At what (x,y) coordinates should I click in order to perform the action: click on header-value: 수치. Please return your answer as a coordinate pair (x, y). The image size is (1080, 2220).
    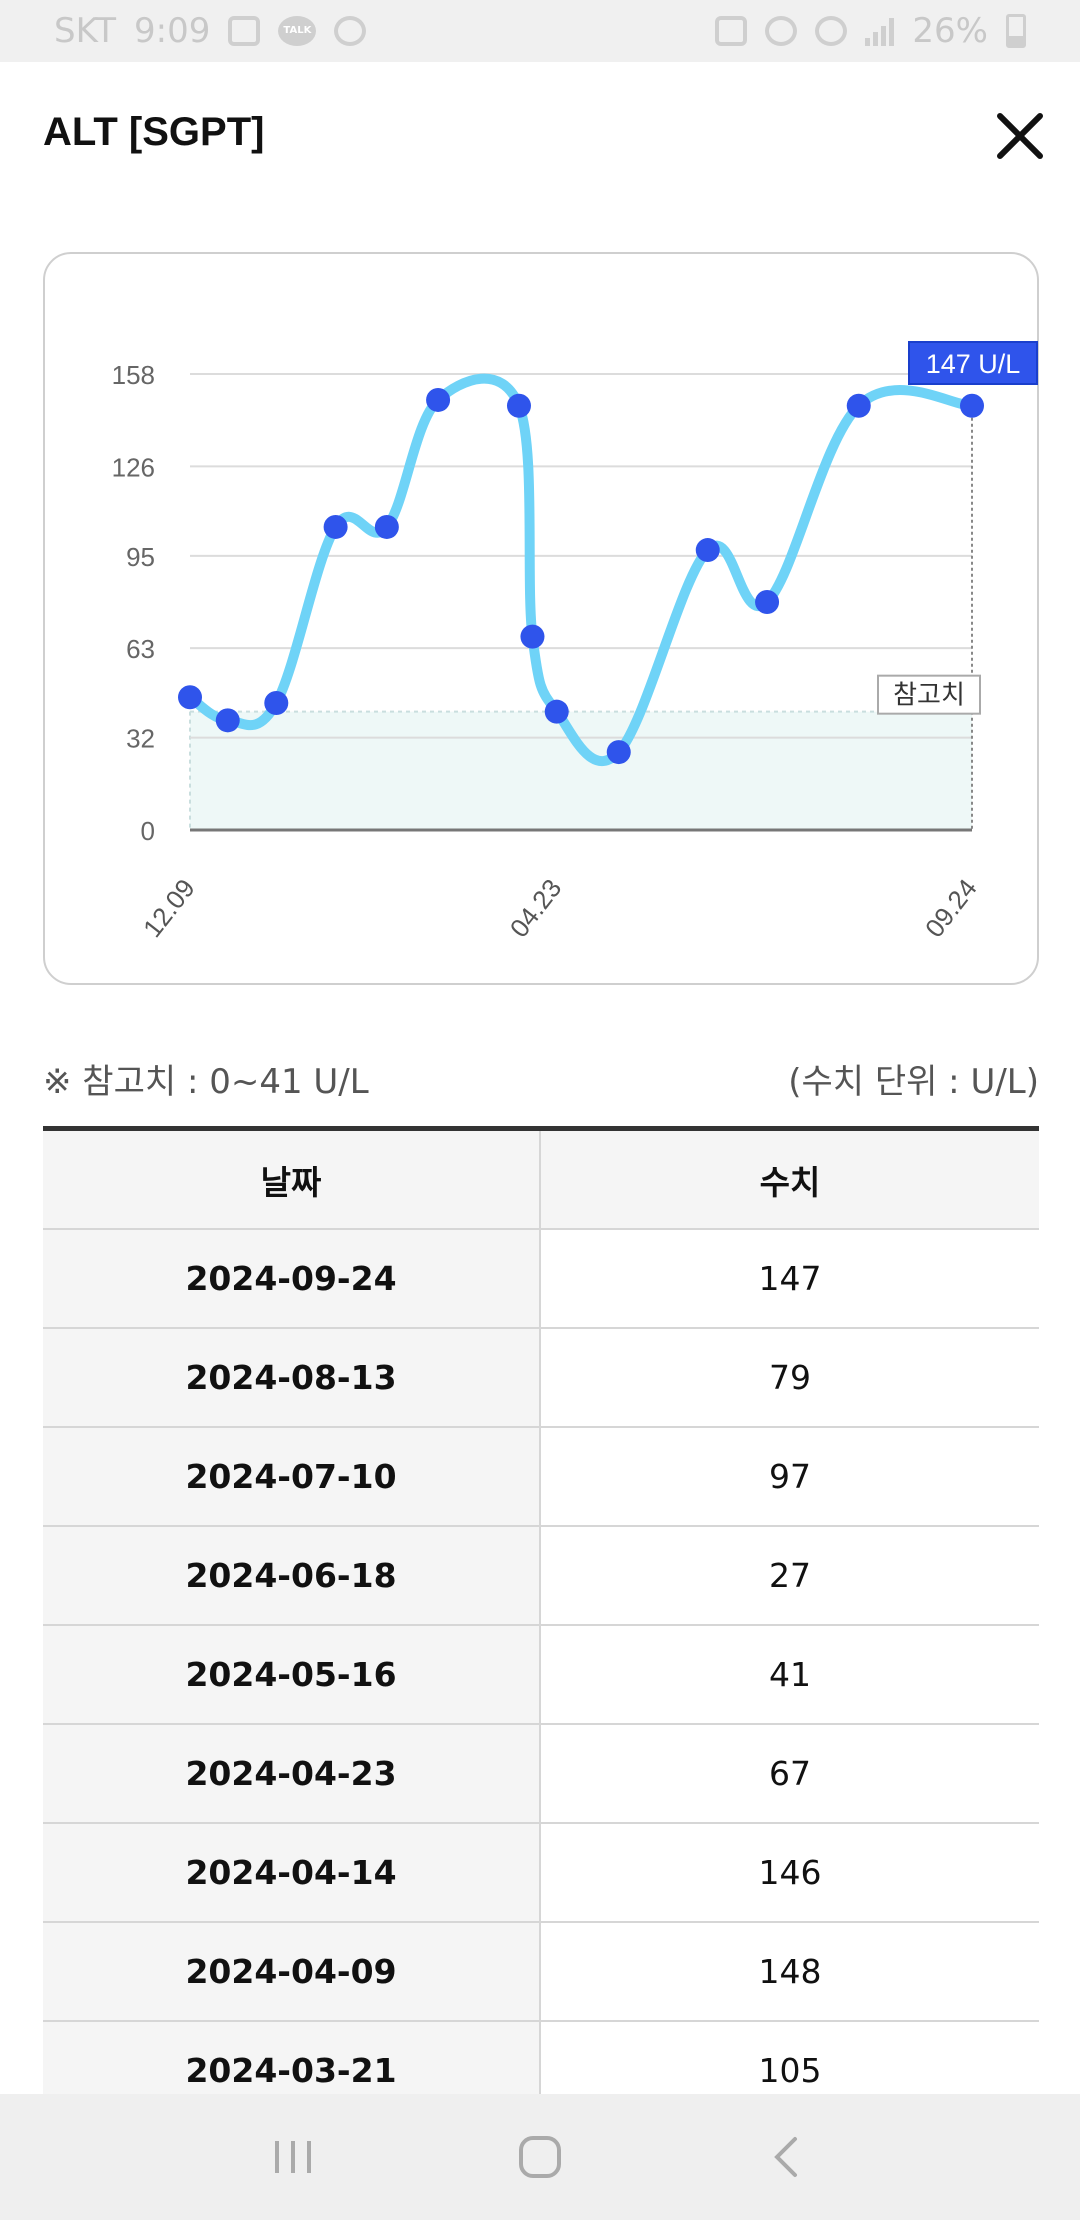
    Looking at the image, I should click on (790, 1179).